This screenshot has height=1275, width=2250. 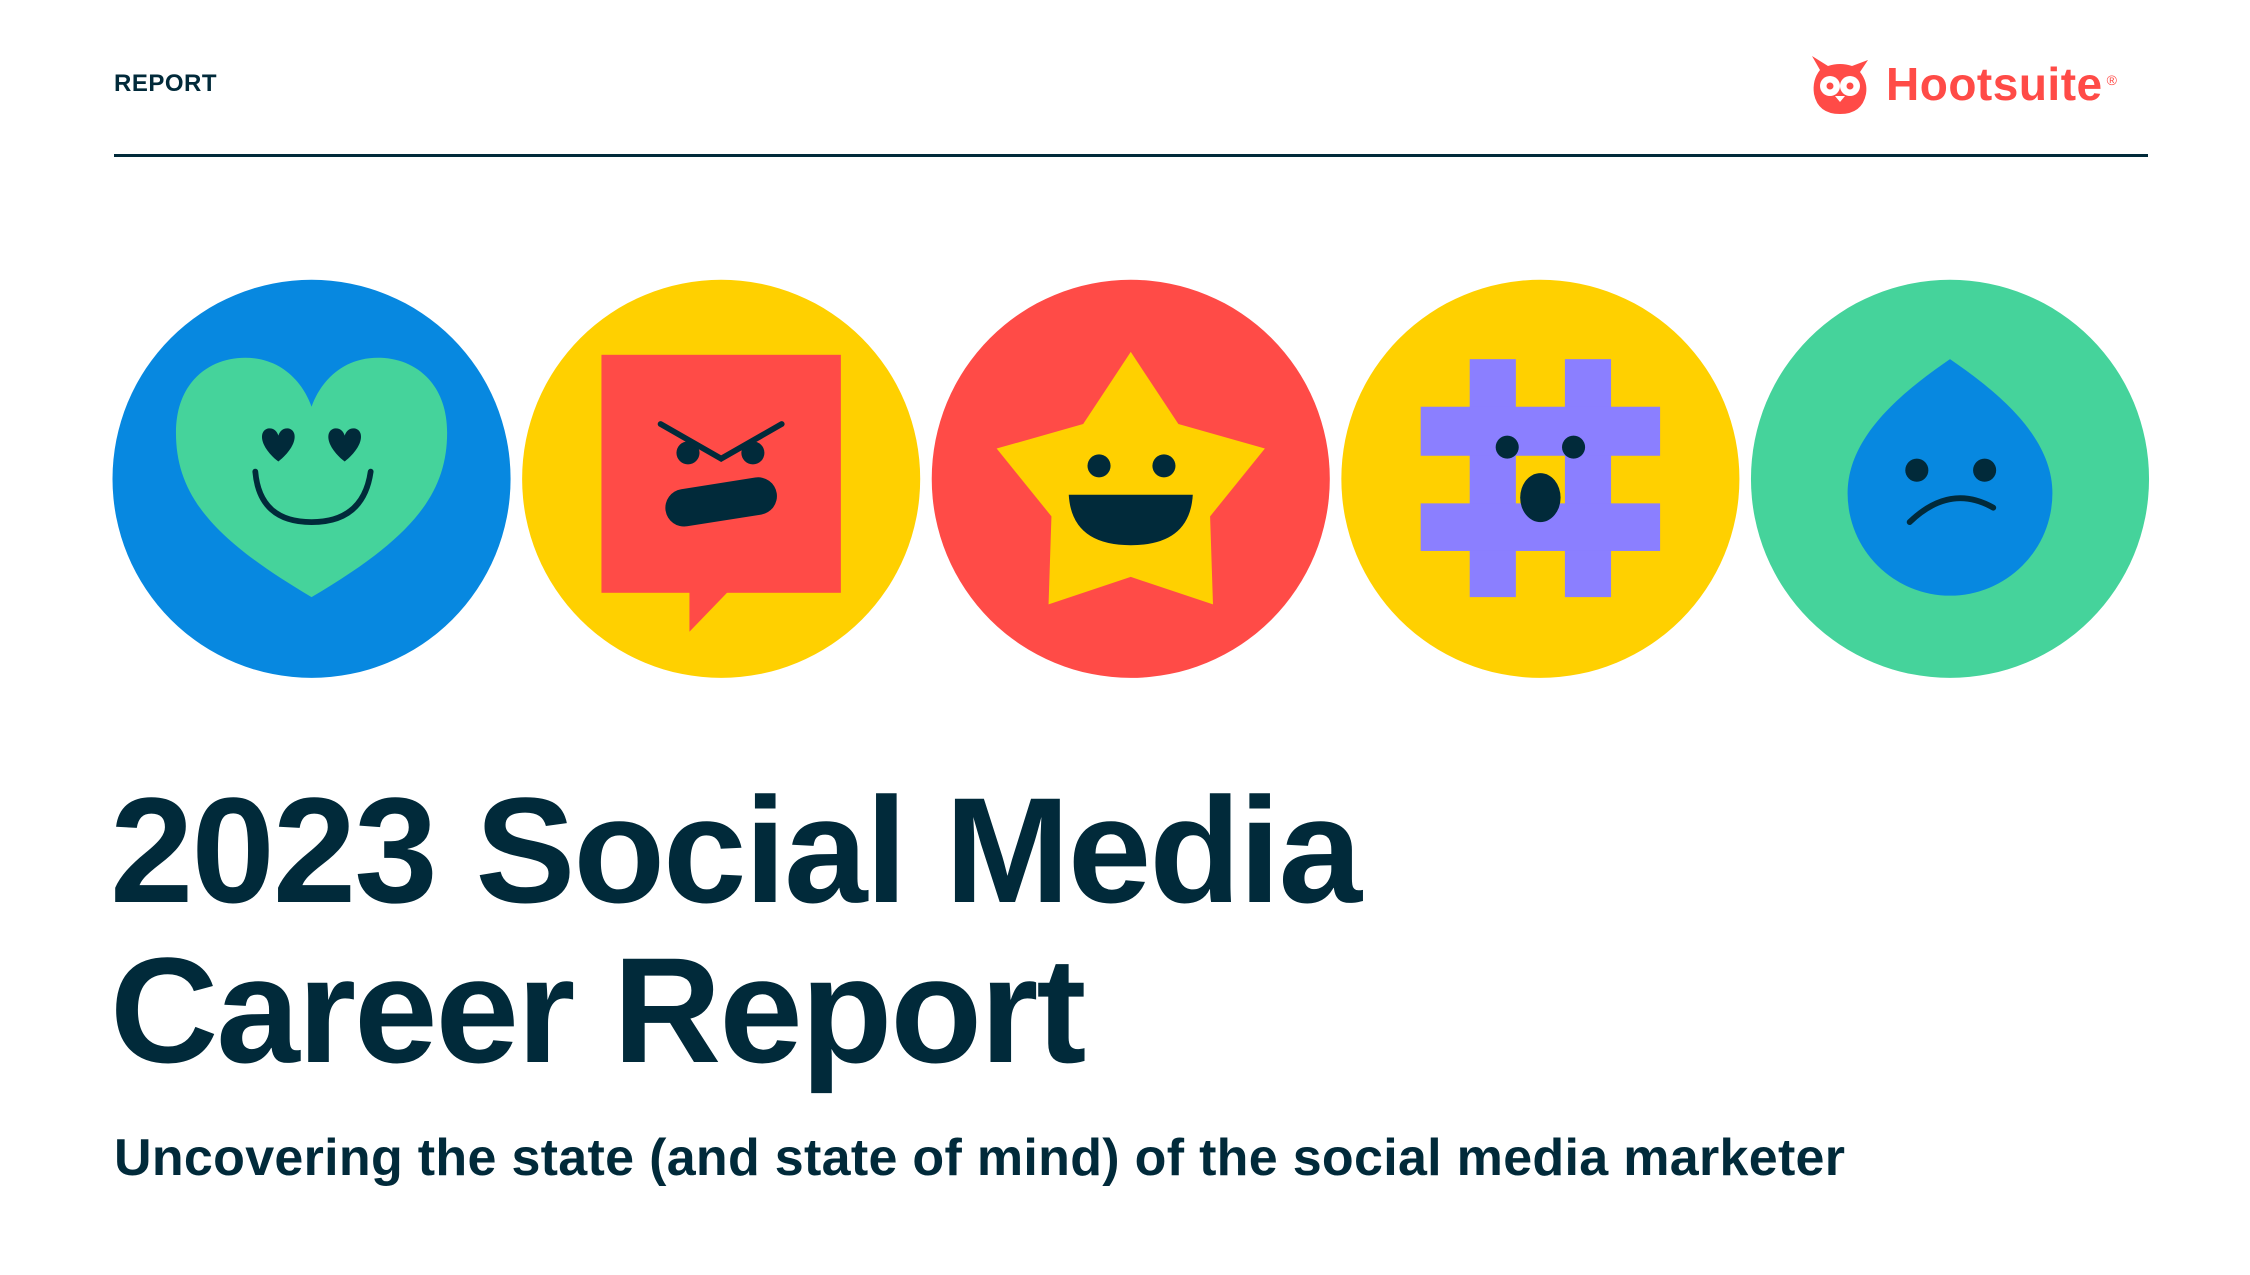 What do you see at coordinates (311, 478) in the screenshot?
I see `heart-love-eyes-icon` at bounding box center [311, 478].